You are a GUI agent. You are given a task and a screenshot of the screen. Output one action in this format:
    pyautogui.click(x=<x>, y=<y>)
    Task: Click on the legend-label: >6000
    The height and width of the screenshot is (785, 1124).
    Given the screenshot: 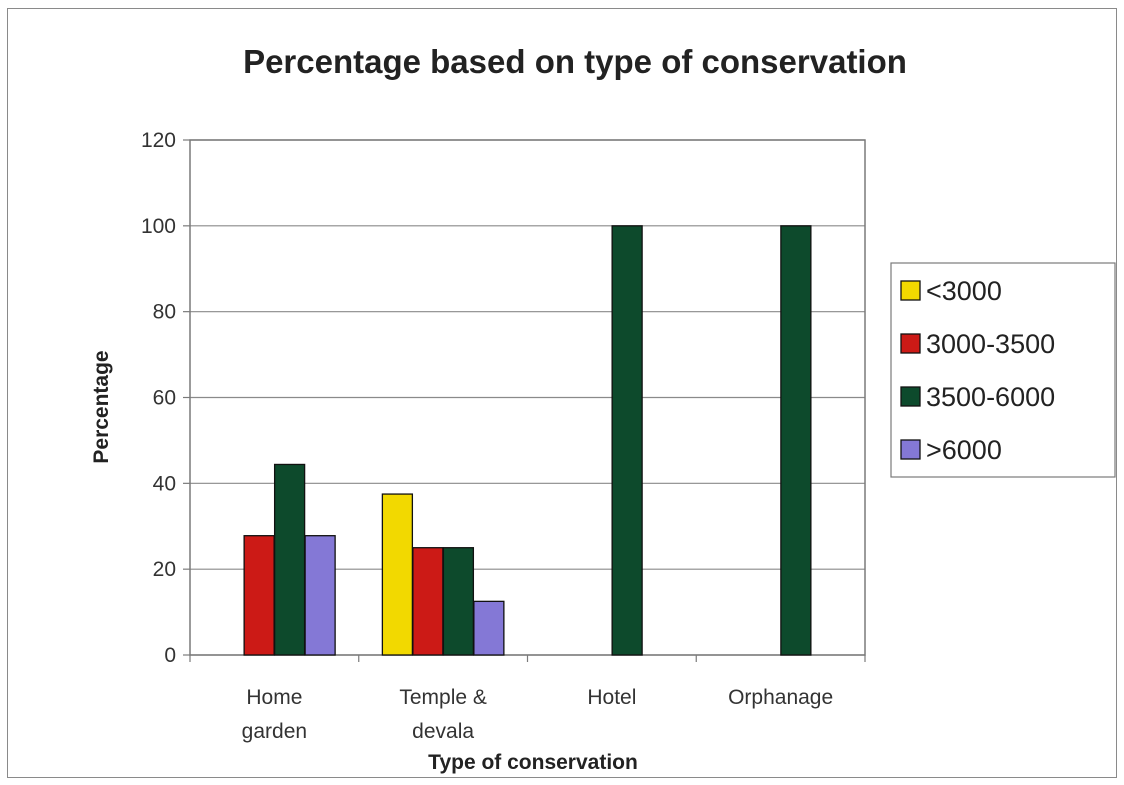 What is the action you would take?
    pyautogui.click(x=964, y=450)
    